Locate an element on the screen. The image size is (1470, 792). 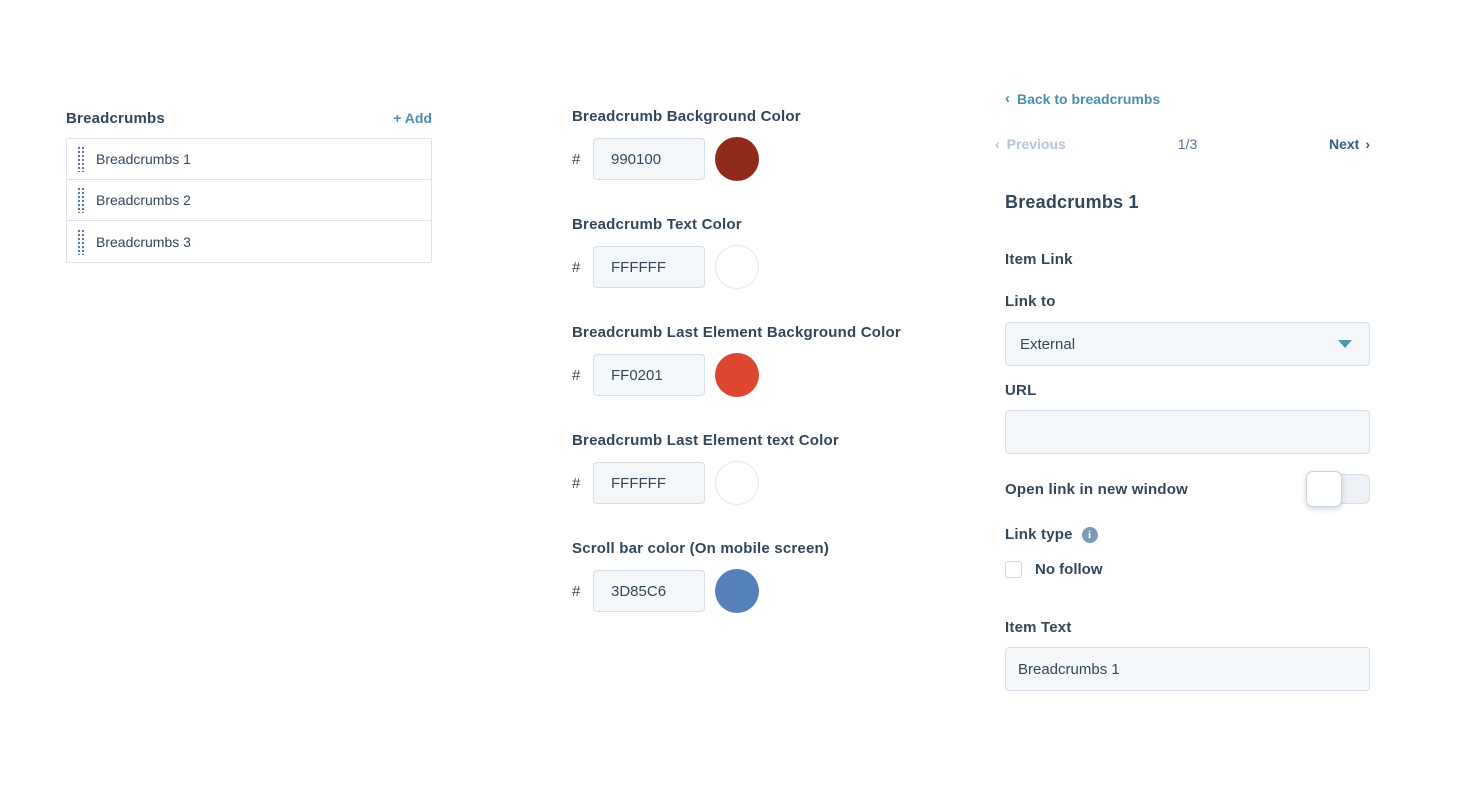
color-field-text: Breadcrumb Text Color # is located at coordinates (737, 250).